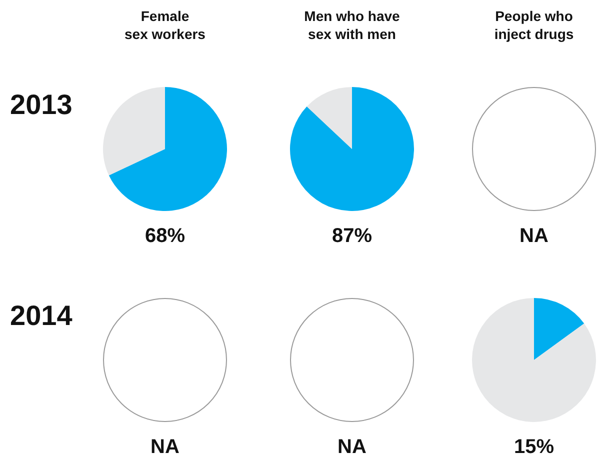 Image resolution: width=598 pixels, height=460 pixels. I want to click on text: People who inject drugs, so click(534, 25).